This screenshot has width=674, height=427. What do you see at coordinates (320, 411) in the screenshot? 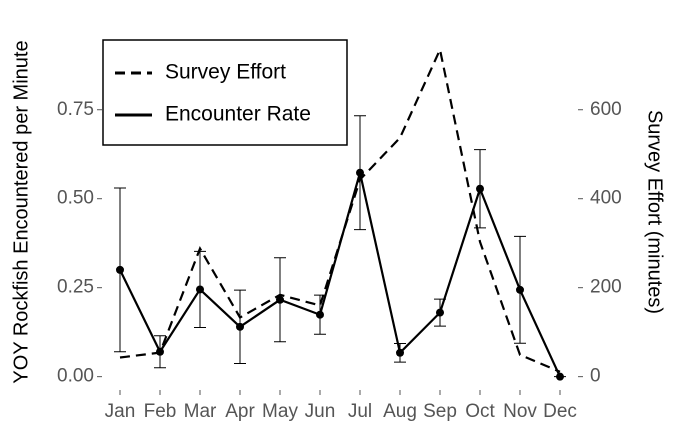
I see `x-tick-label: Jun` at bounding box center [320, 411].